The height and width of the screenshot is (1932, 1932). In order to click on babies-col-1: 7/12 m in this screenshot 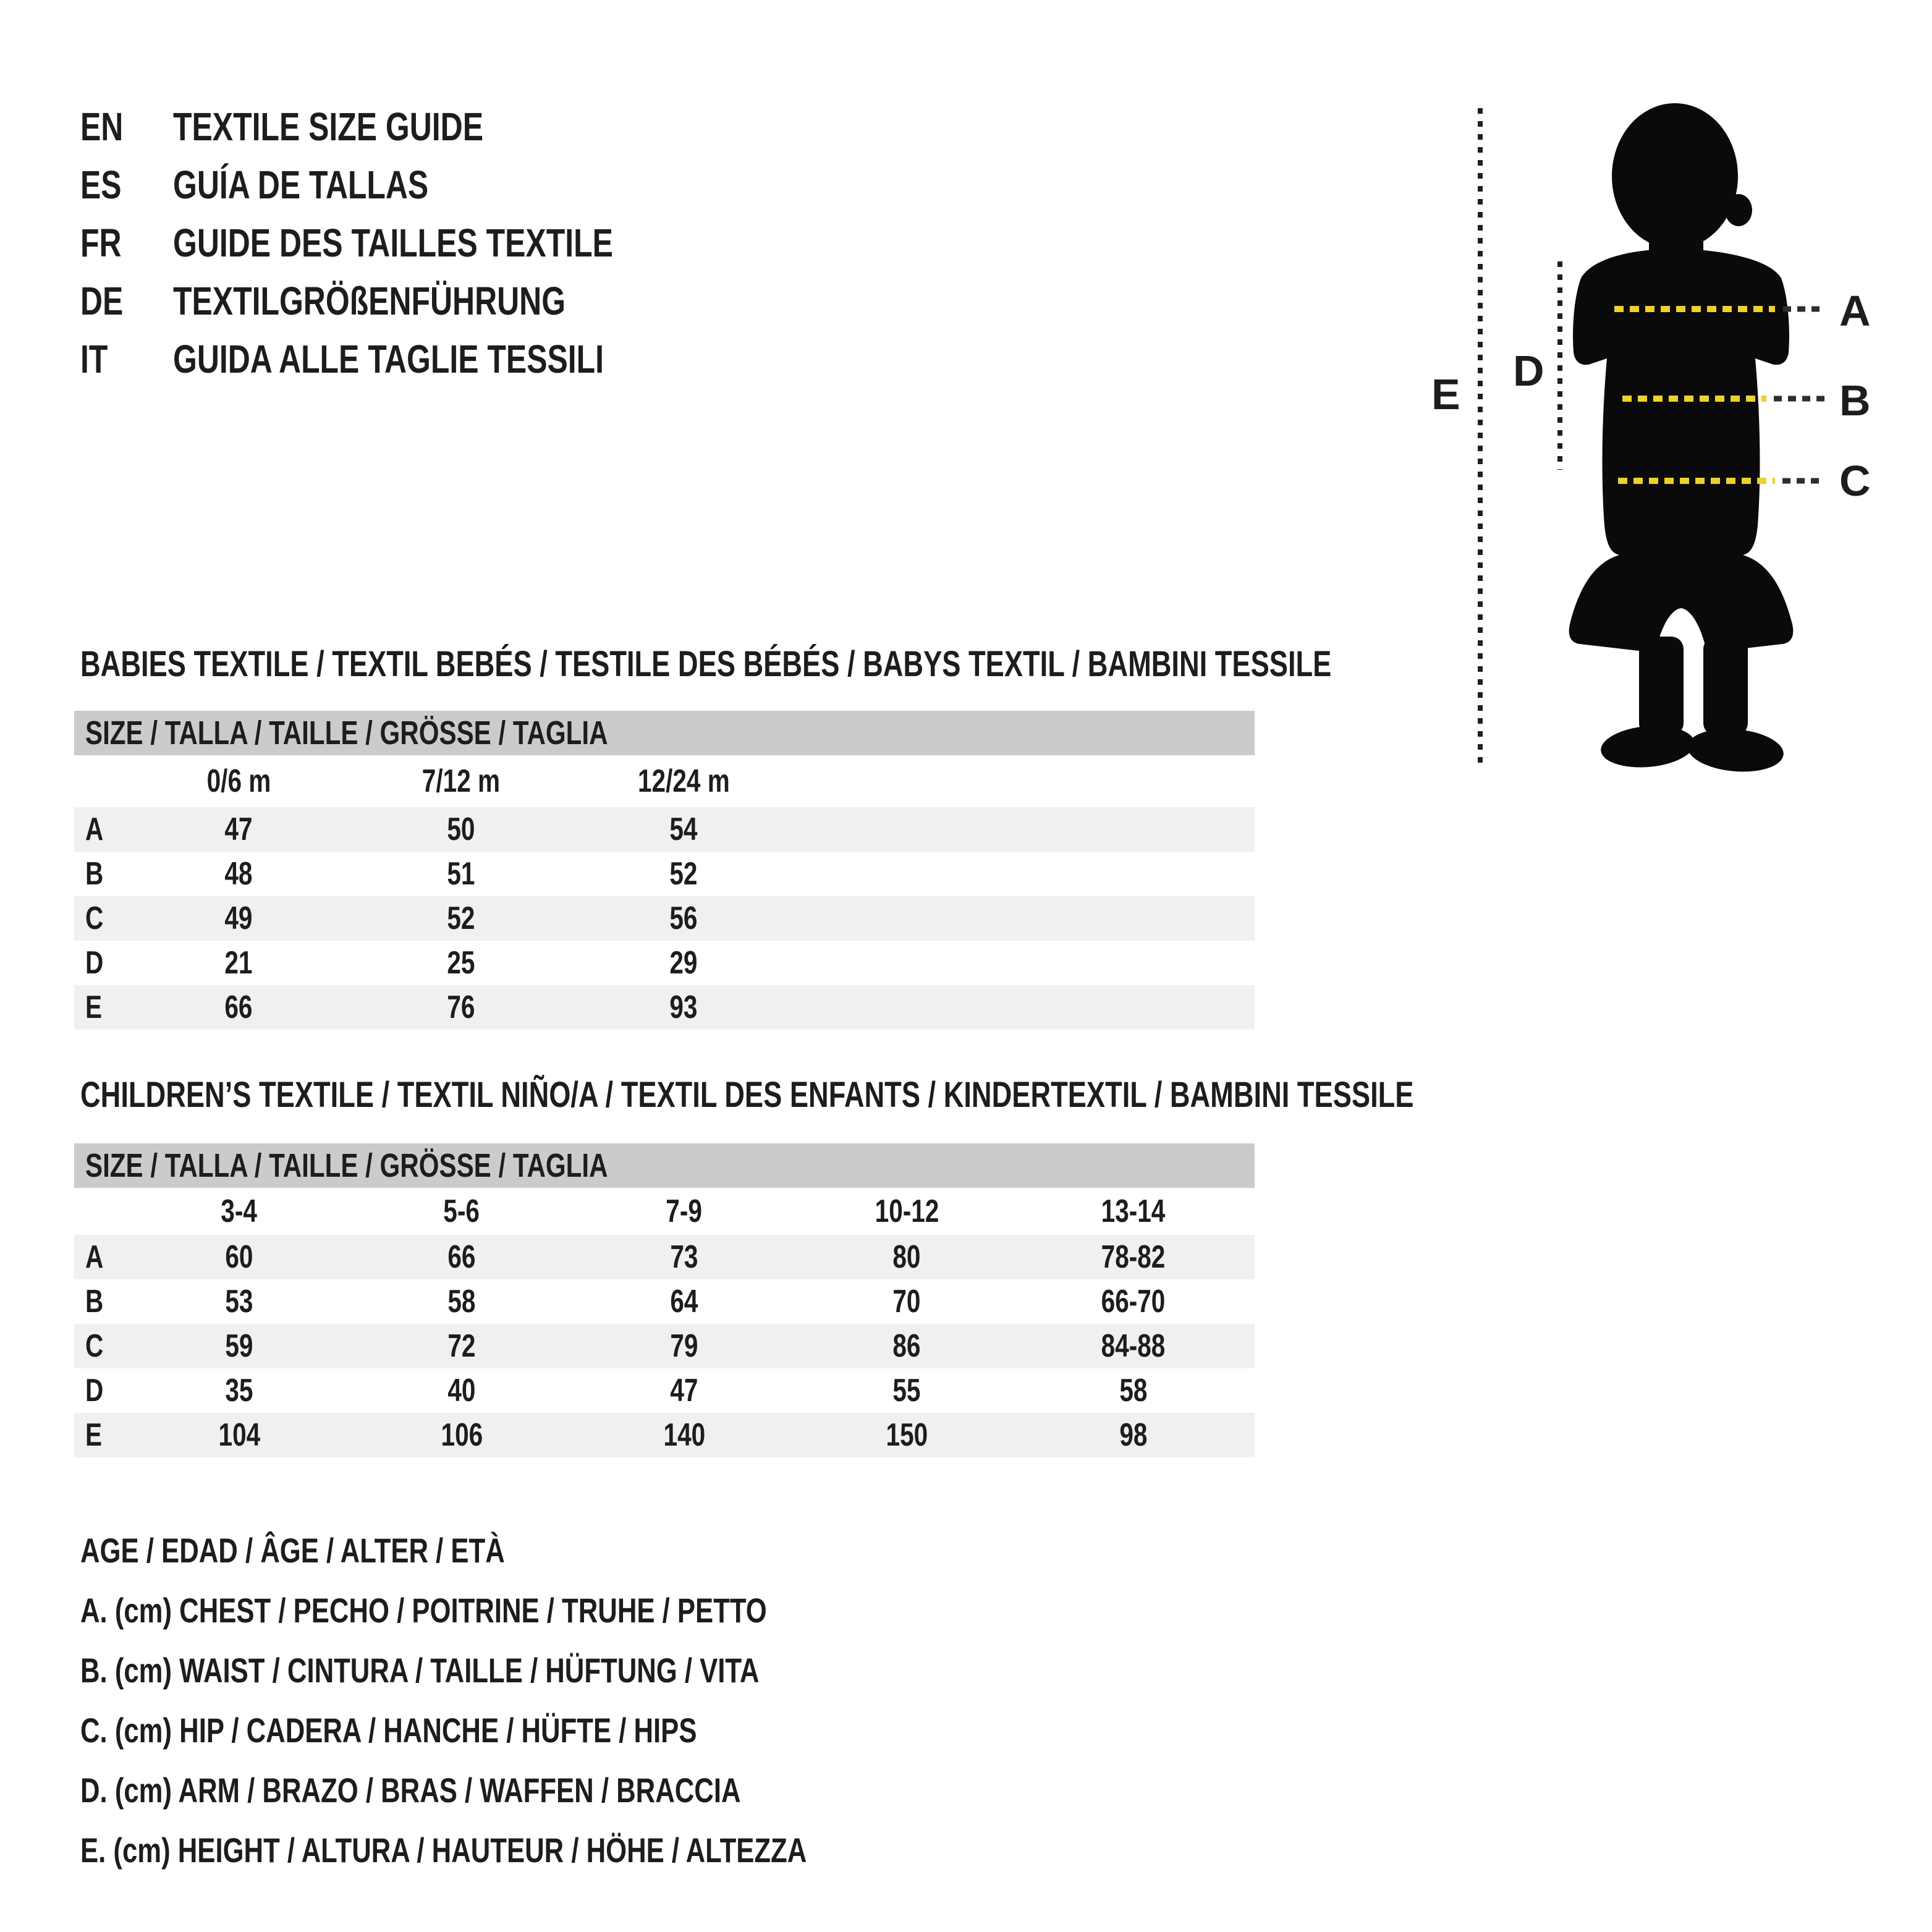, I will do `click(461, 781)`.